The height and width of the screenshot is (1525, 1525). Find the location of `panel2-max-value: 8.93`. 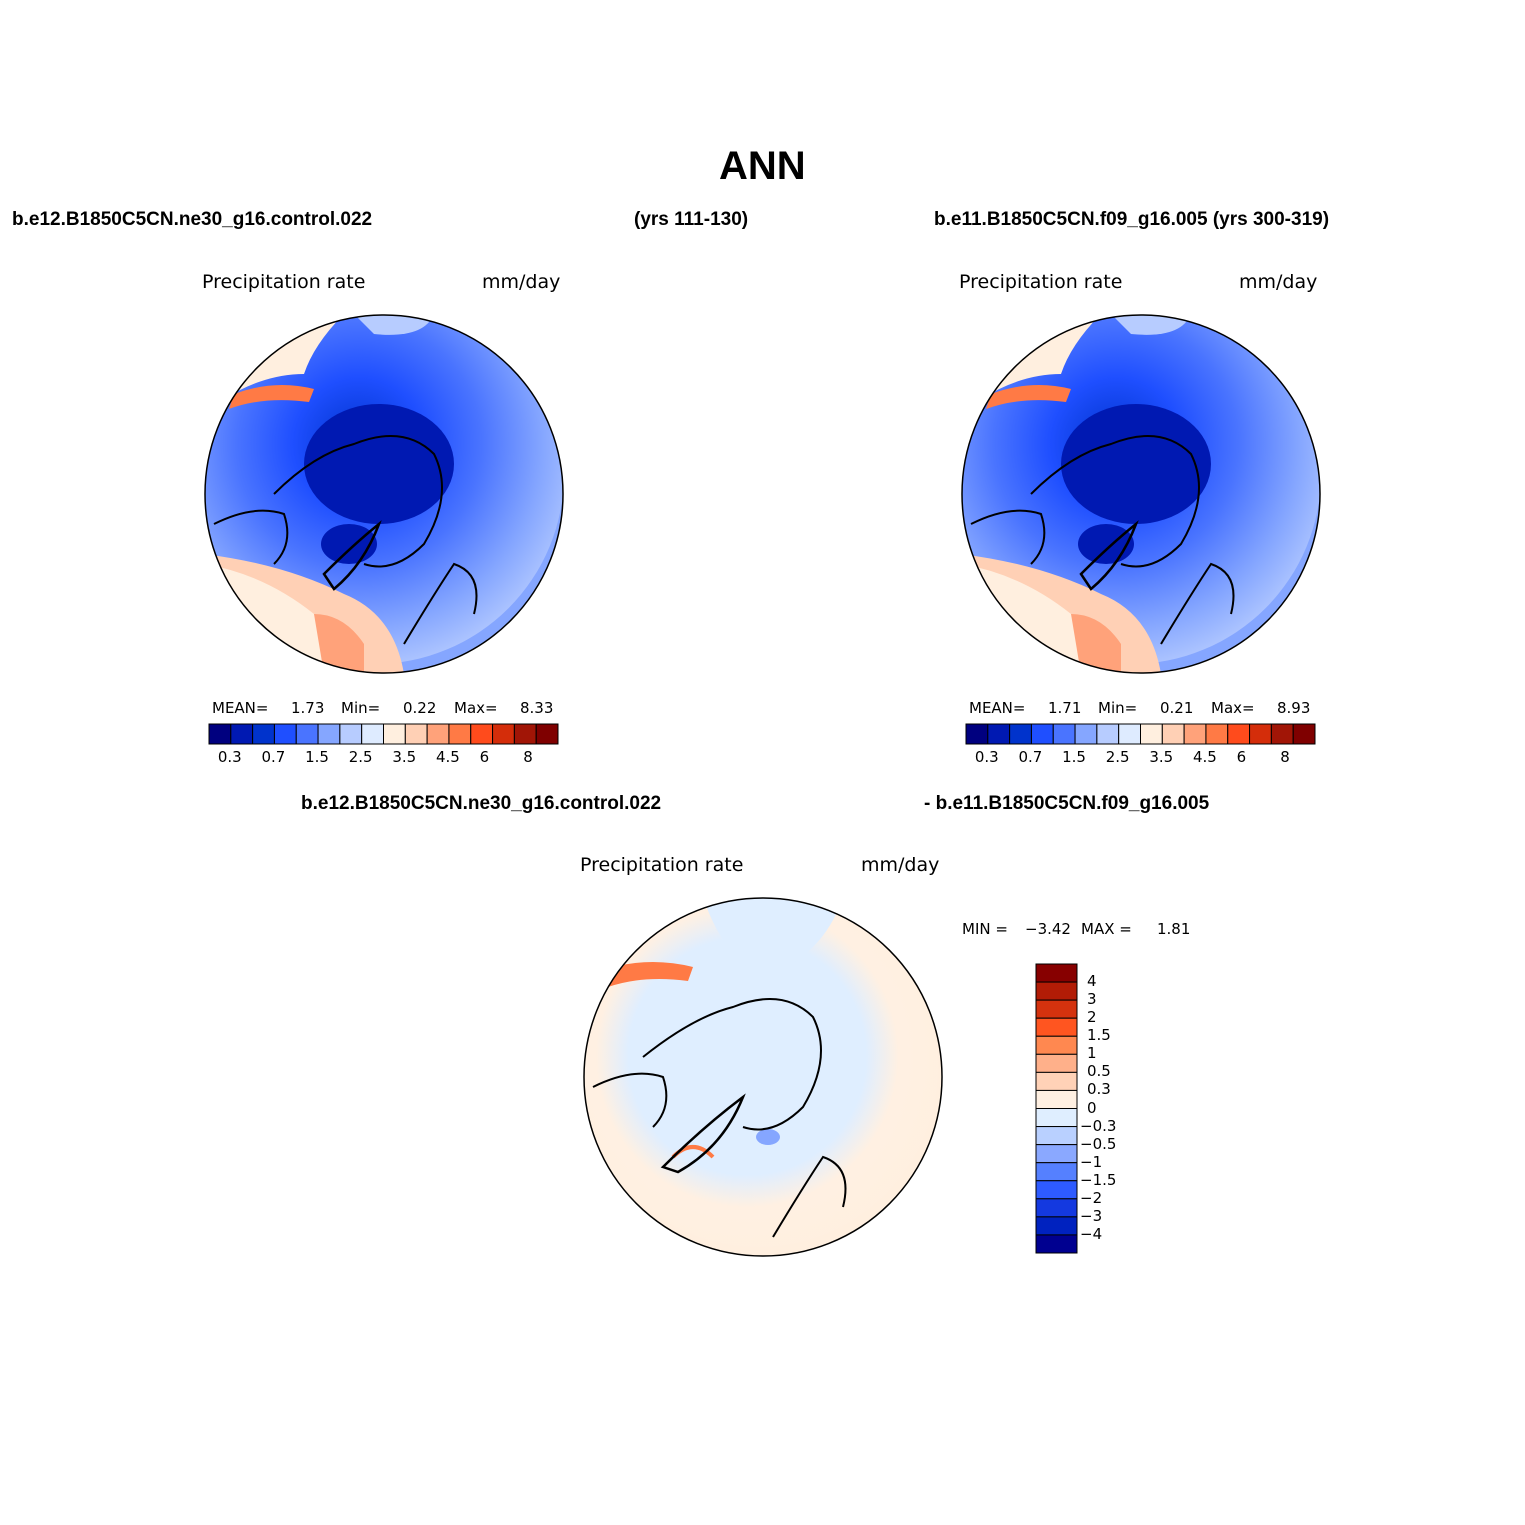

panel2-max-value: 8.93 is located at coordinates (1294, 708).